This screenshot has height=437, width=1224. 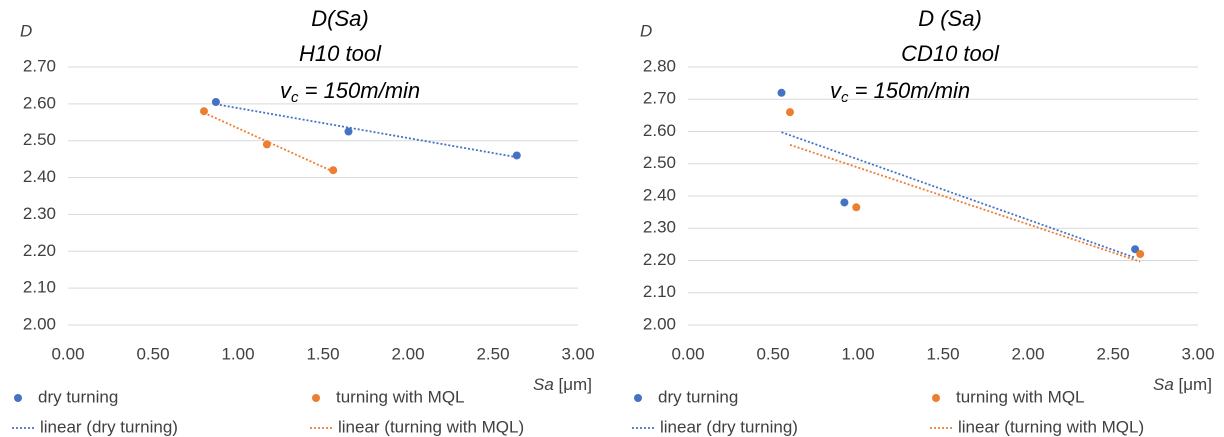 What do you see at coordinates (659, 65) in the screenshot?
I see `y-tick-label: 2.80` at bounding box center [659, 65].